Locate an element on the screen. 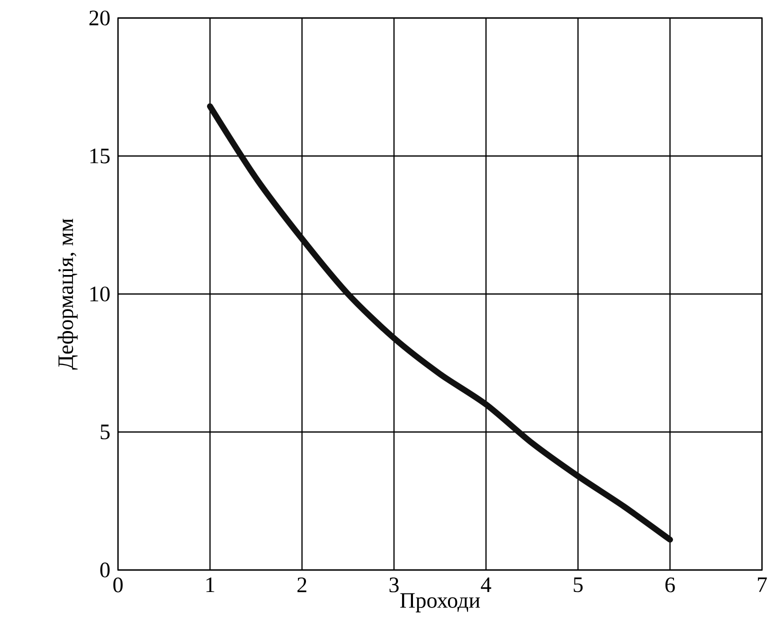 This screenshot has width=771, height=637. x-tick-label: 1 is located at coordinates (210, 585).